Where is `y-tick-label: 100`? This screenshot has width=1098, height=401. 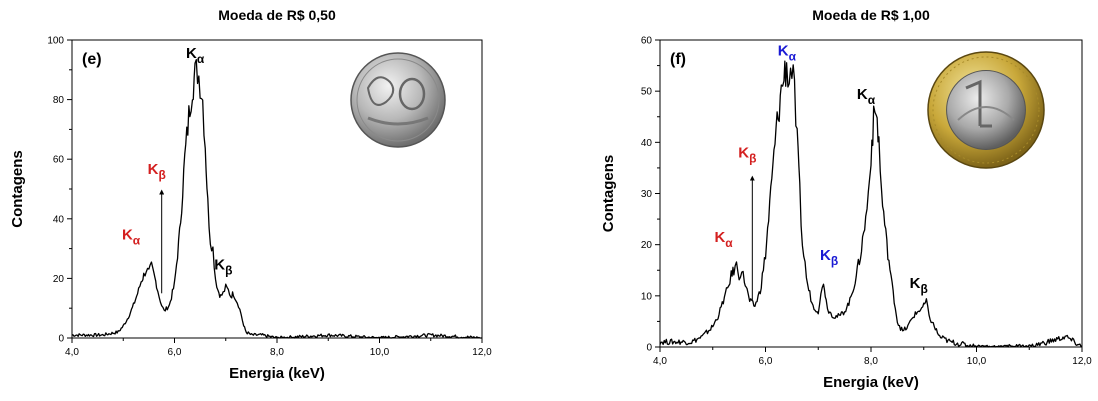 y-tick-label: 100 is located at coordinates (55, 41).